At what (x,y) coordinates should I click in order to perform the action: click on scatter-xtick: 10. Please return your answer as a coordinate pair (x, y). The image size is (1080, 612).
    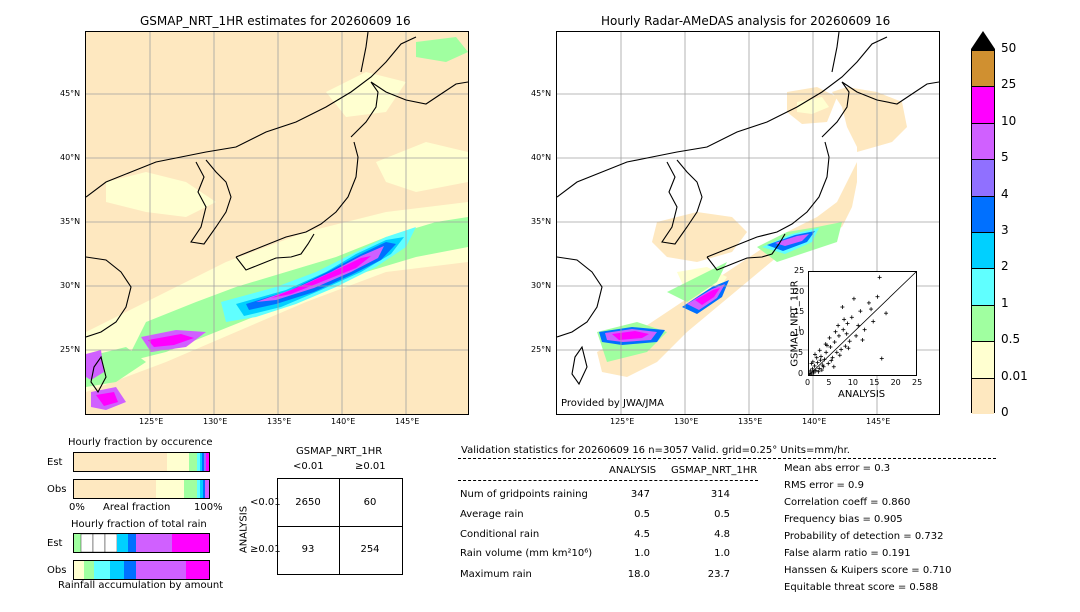
    Looking at the image, I should click on (852, 382).